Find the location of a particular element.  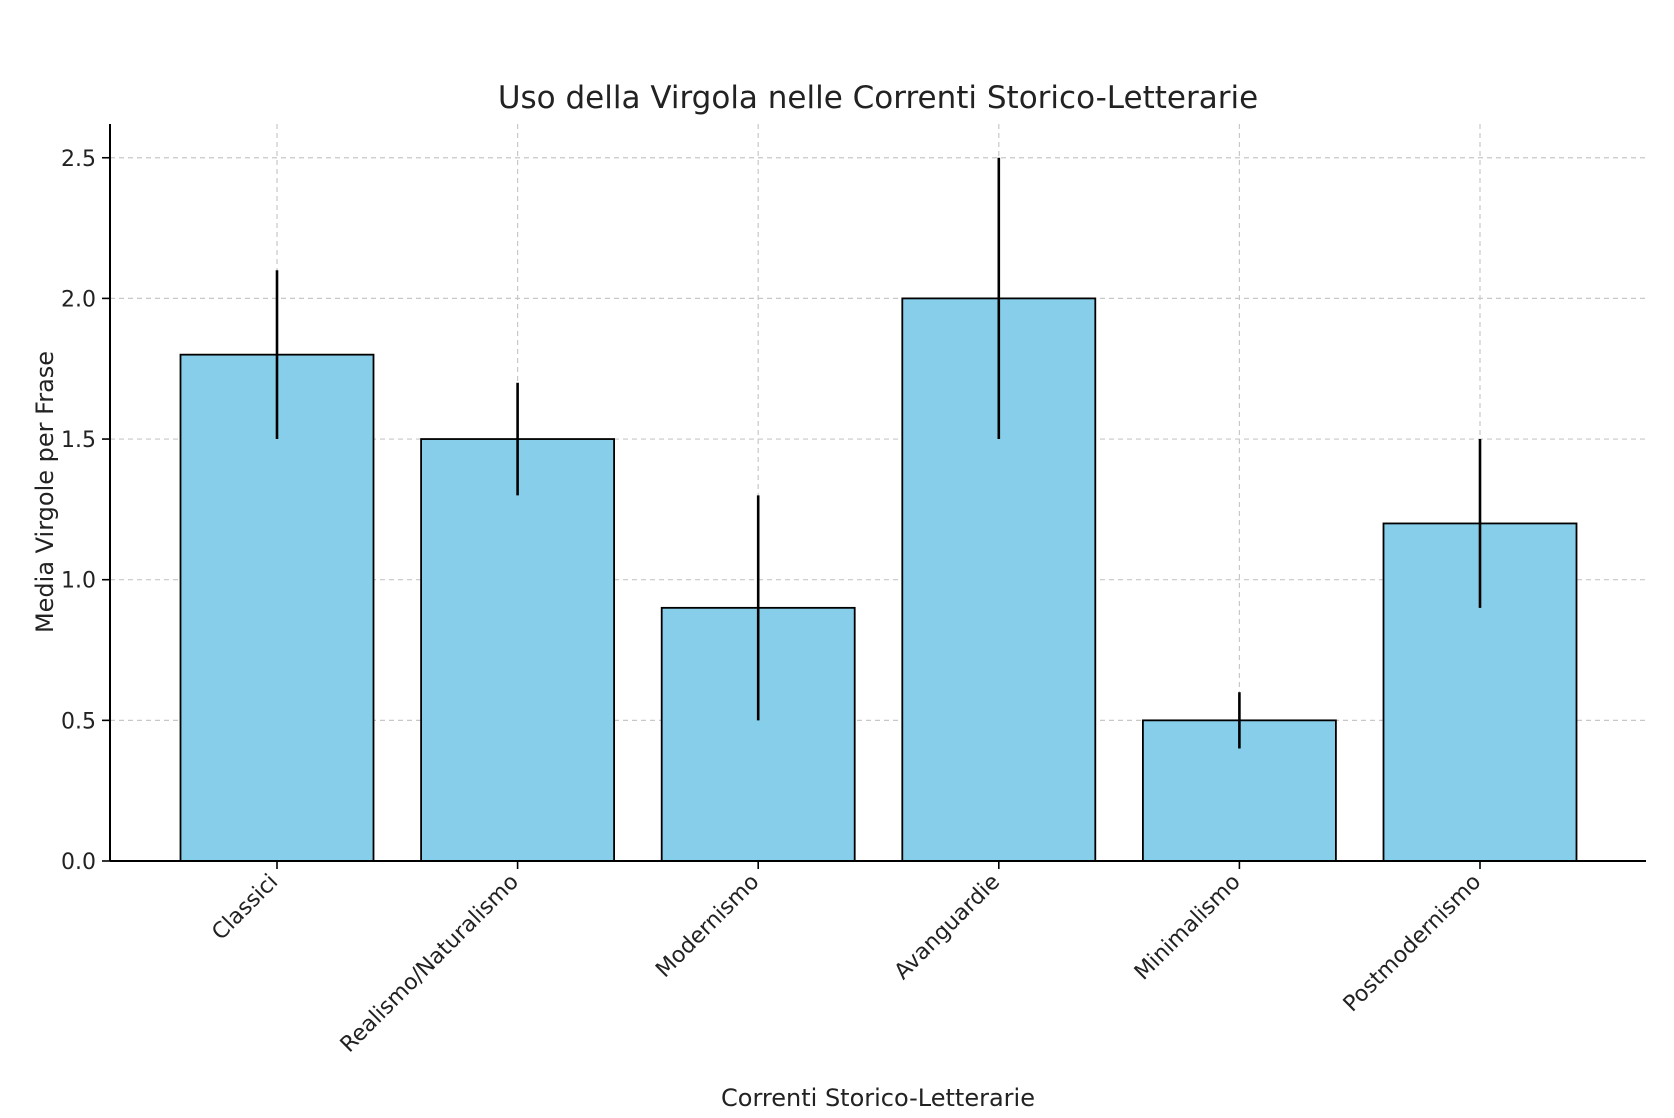

x-tick-label: Realismo/Naturalismo is located at coordinates (430, 964).